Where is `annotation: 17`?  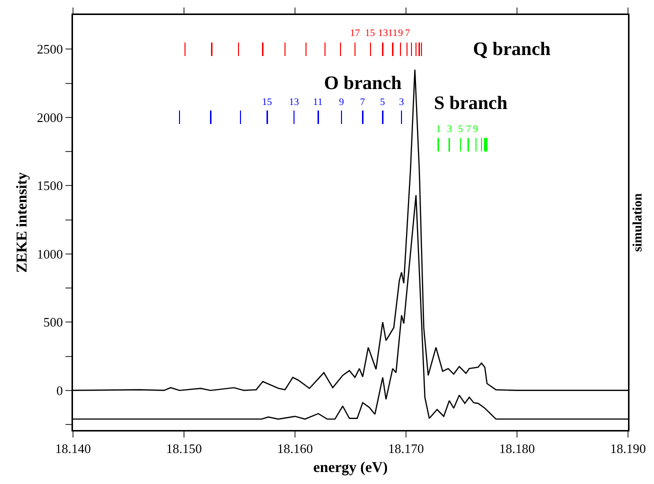
annotation: 17 is located at coordinates (355, 33).